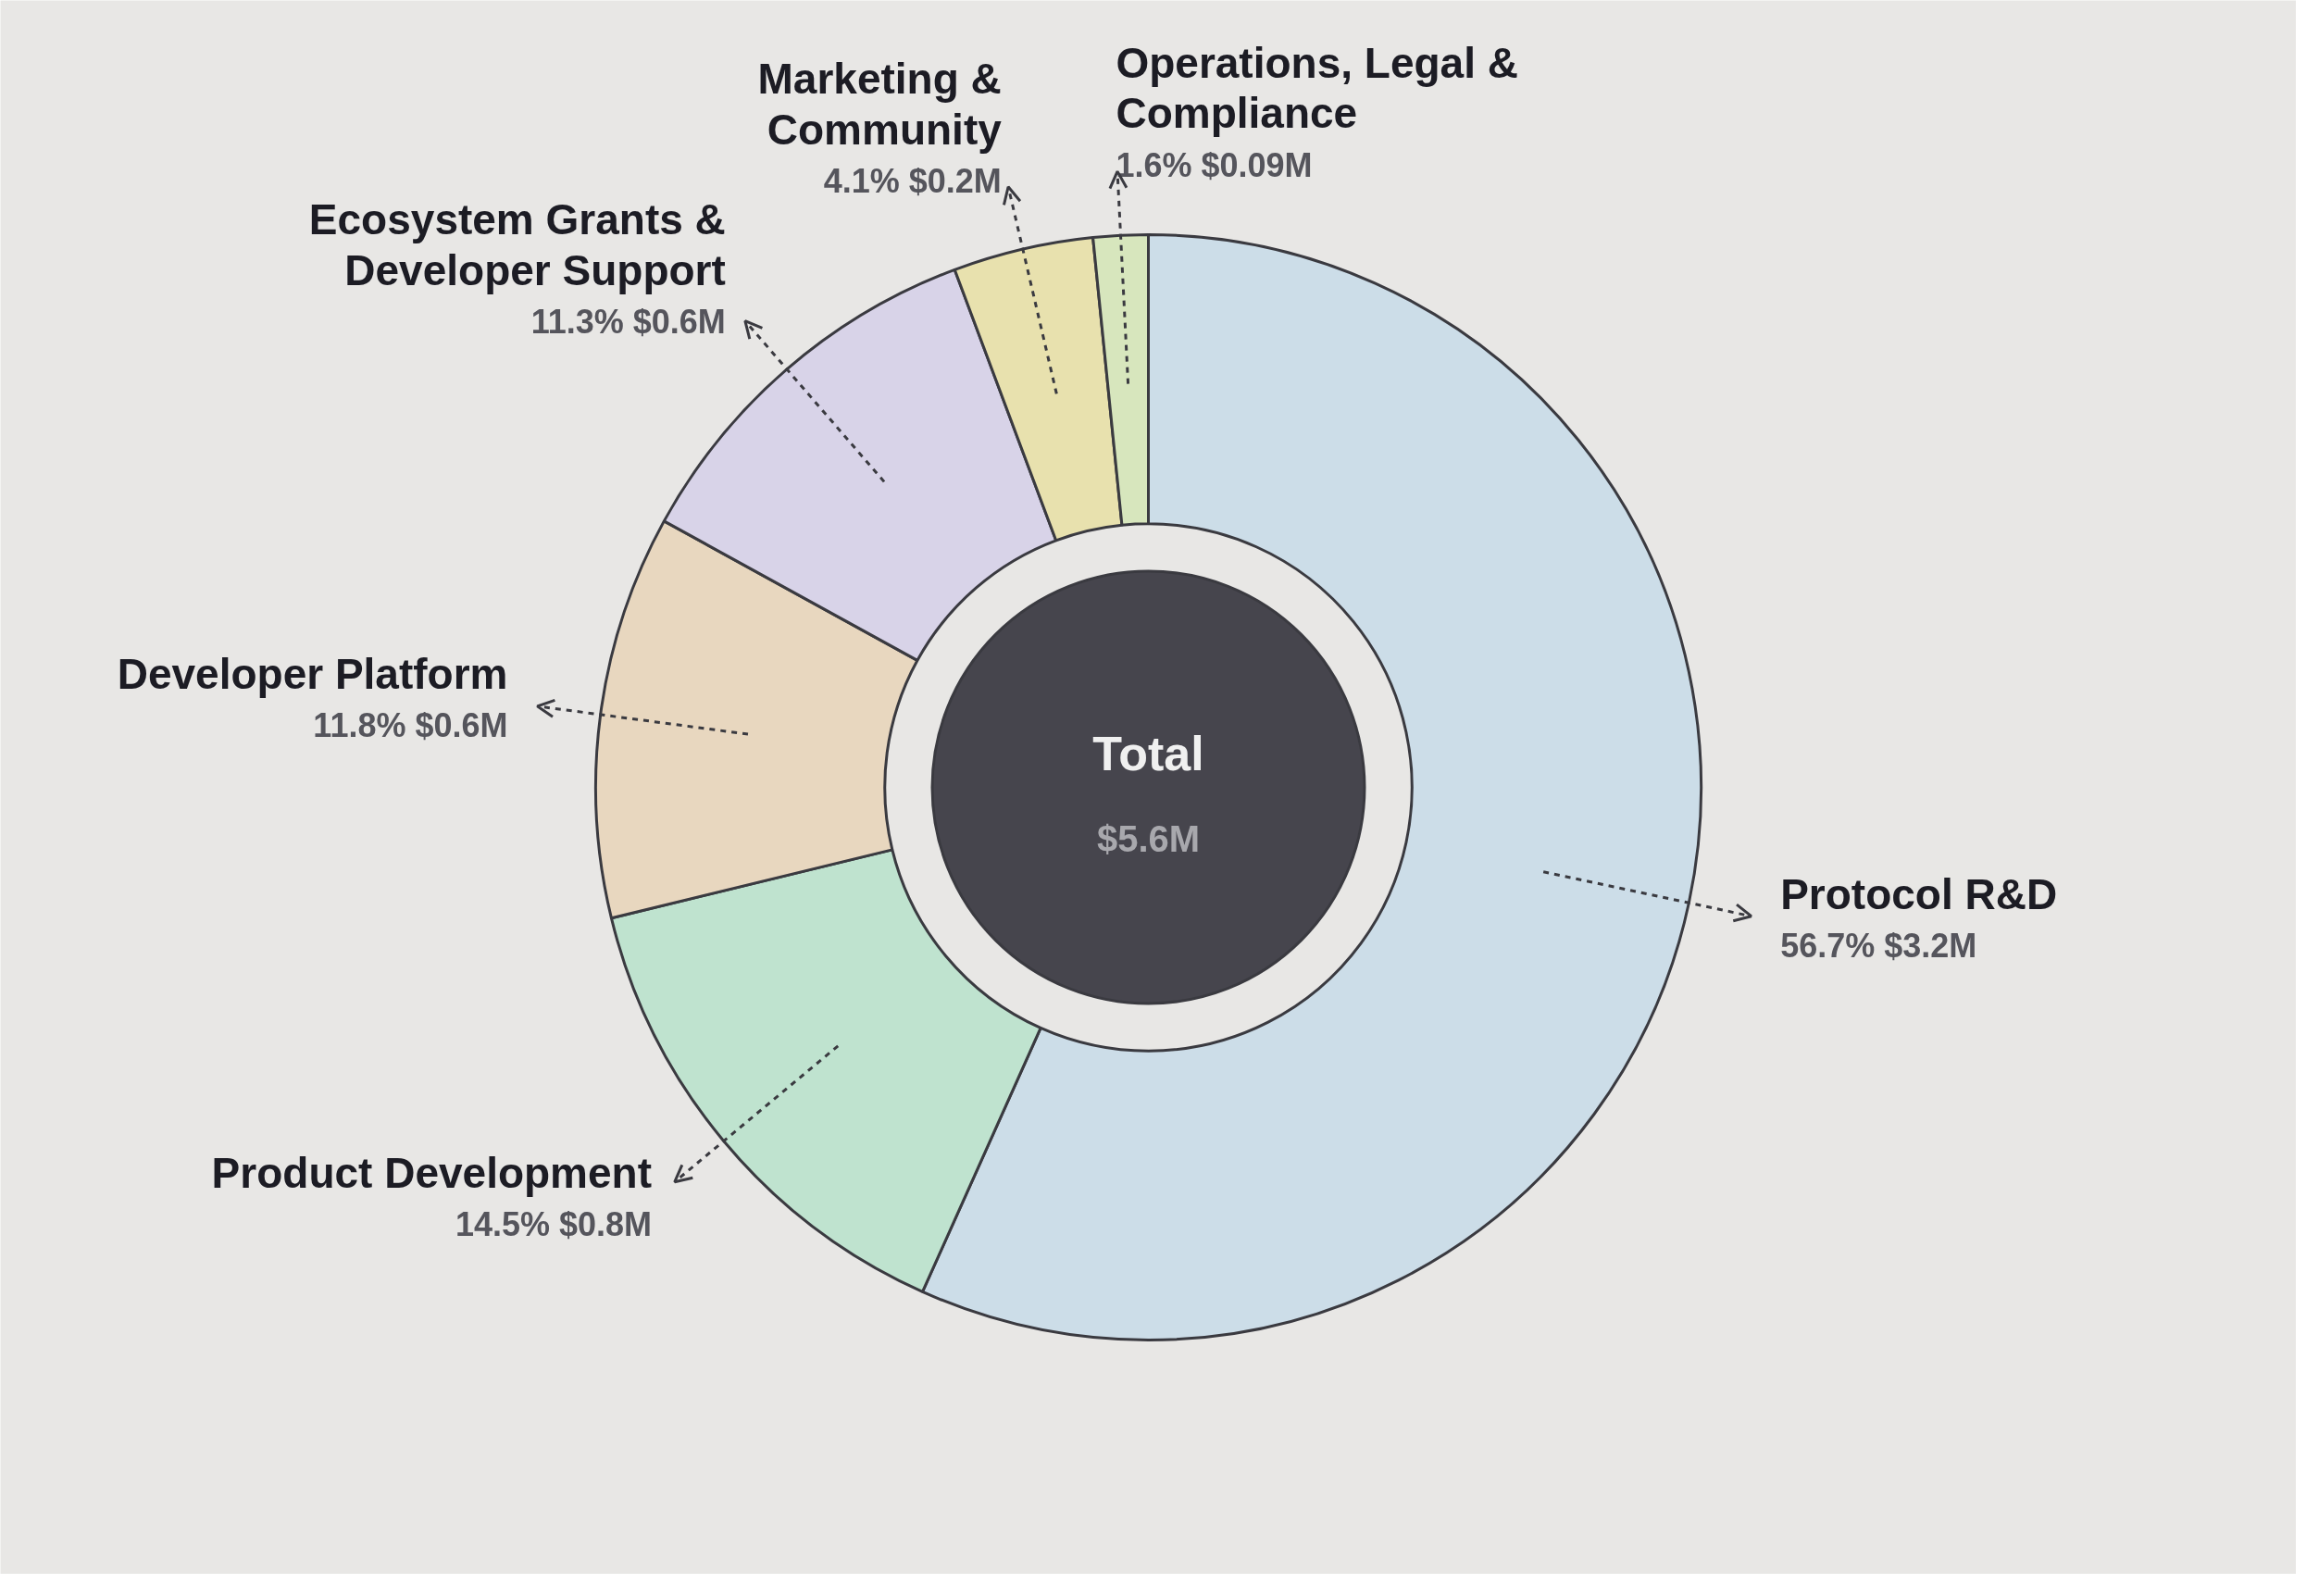 The image size is (2319, 1596). Describe the element at coordinates (628, 321) in the screenshot. I see `data-label: 11.3% $0.6M` at that location.